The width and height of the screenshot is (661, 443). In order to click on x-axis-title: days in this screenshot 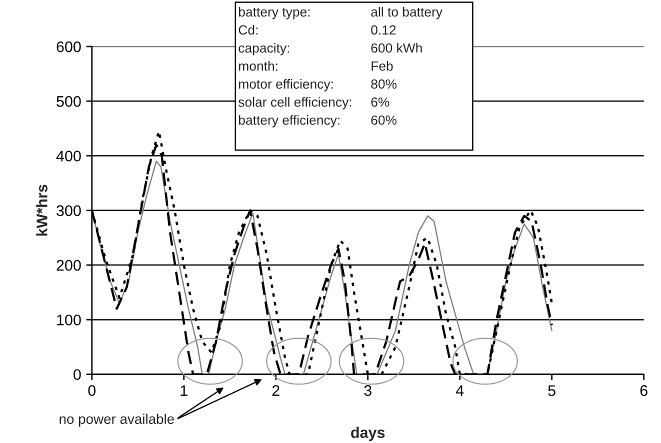, I will do `click(368, 434)`.